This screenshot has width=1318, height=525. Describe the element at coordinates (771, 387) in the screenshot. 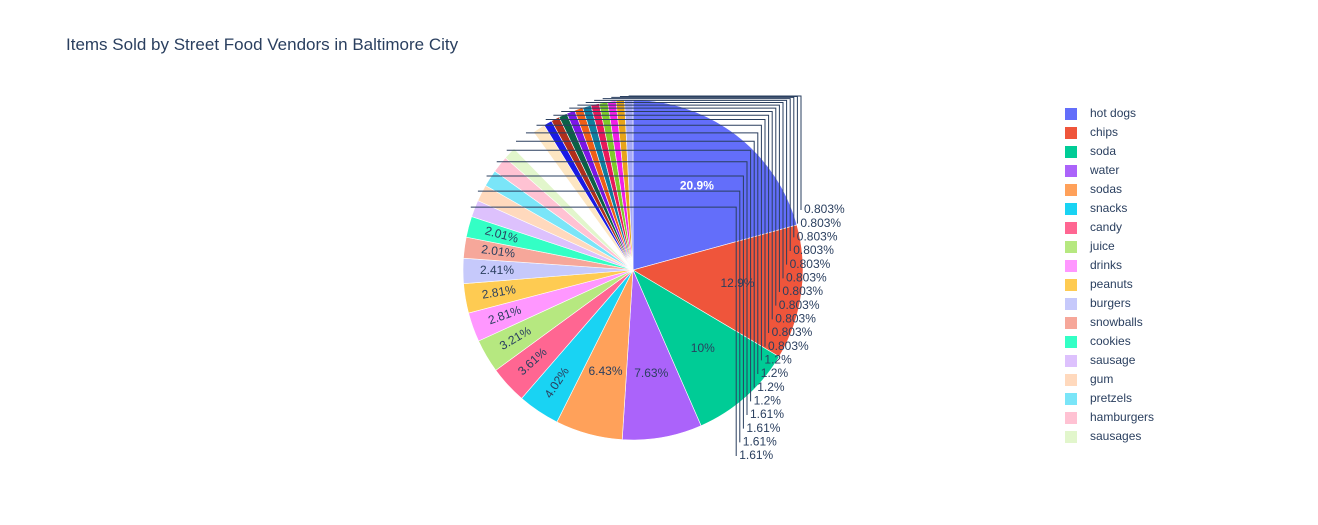

I see `slice-label-item-19: 1.2%` at that location.